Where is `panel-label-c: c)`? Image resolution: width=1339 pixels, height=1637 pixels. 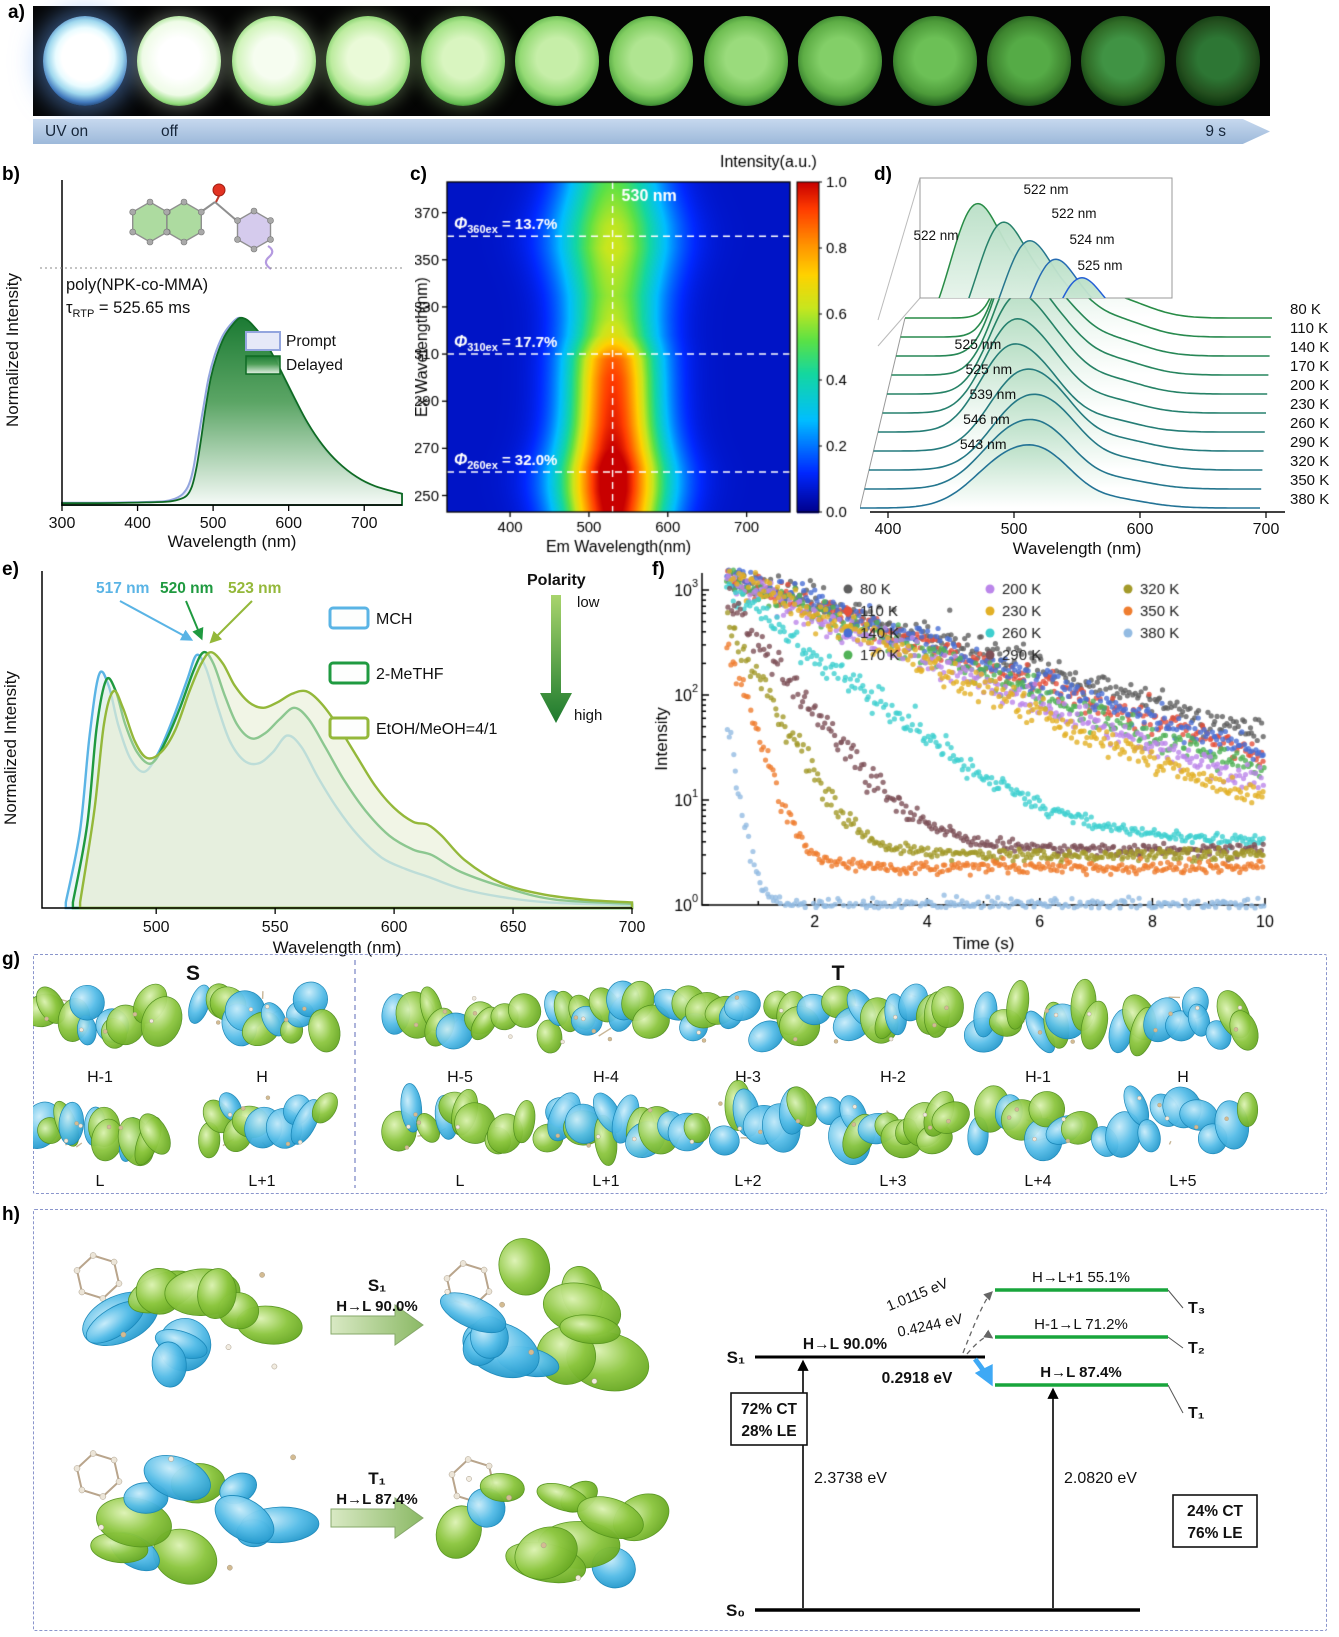 panel-label-c: c) is located at coordinates (418, 174).